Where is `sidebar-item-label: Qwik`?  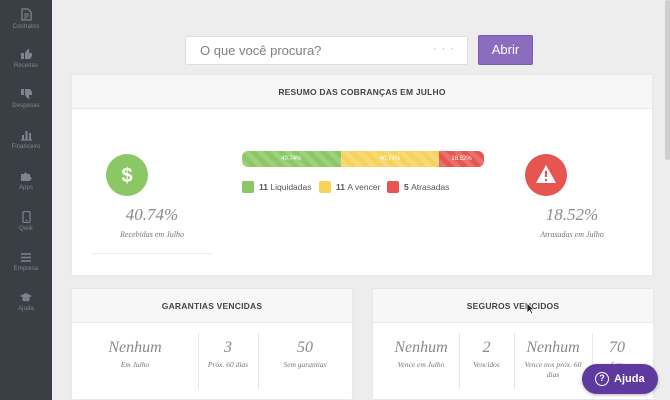
sidebar-item-label: Qwik is located at coordinates (26, 229).